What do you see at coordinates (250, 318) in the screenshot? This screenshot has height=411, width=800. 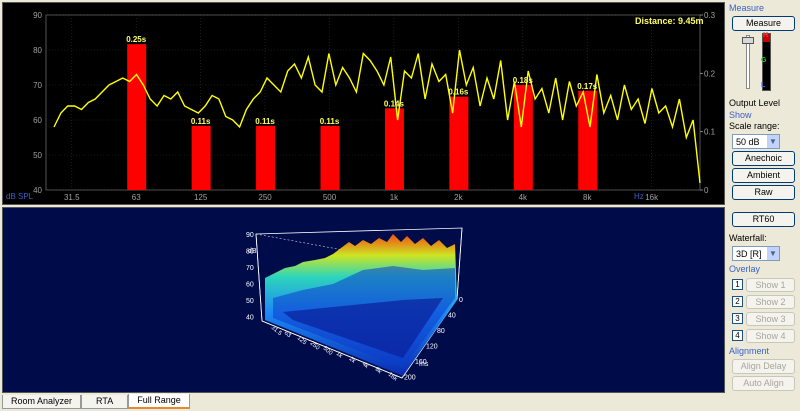 I see `waterfall-z-tick: 40` at bounding box center [250, 318].